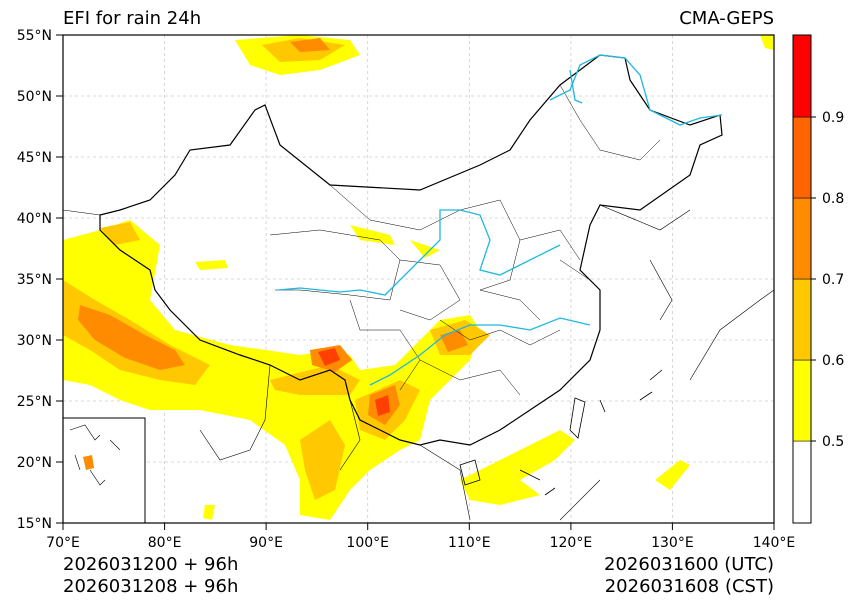  I want to click on coastline, so click(561, 432).